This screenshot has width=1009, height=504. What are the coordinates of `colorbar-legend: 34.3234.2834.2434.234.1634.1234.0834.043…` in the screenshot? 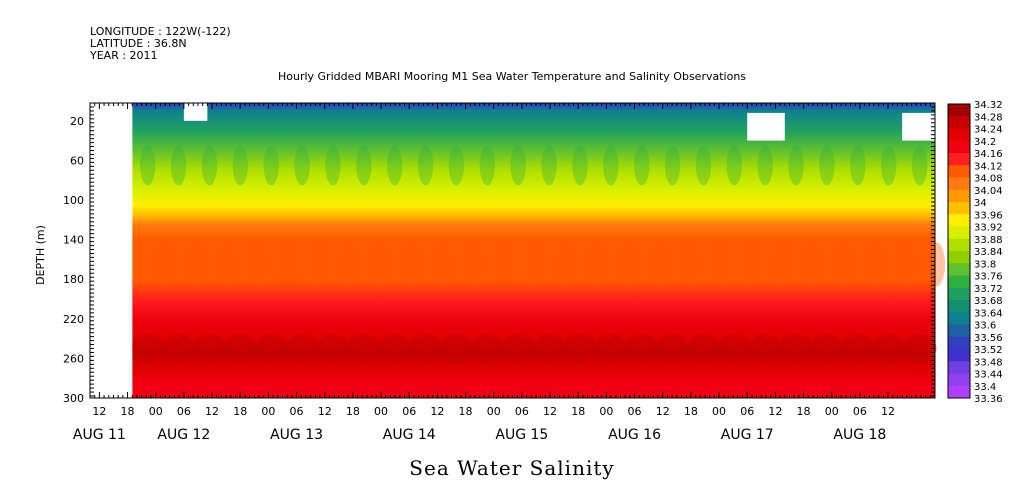 It's located at (975, 252).